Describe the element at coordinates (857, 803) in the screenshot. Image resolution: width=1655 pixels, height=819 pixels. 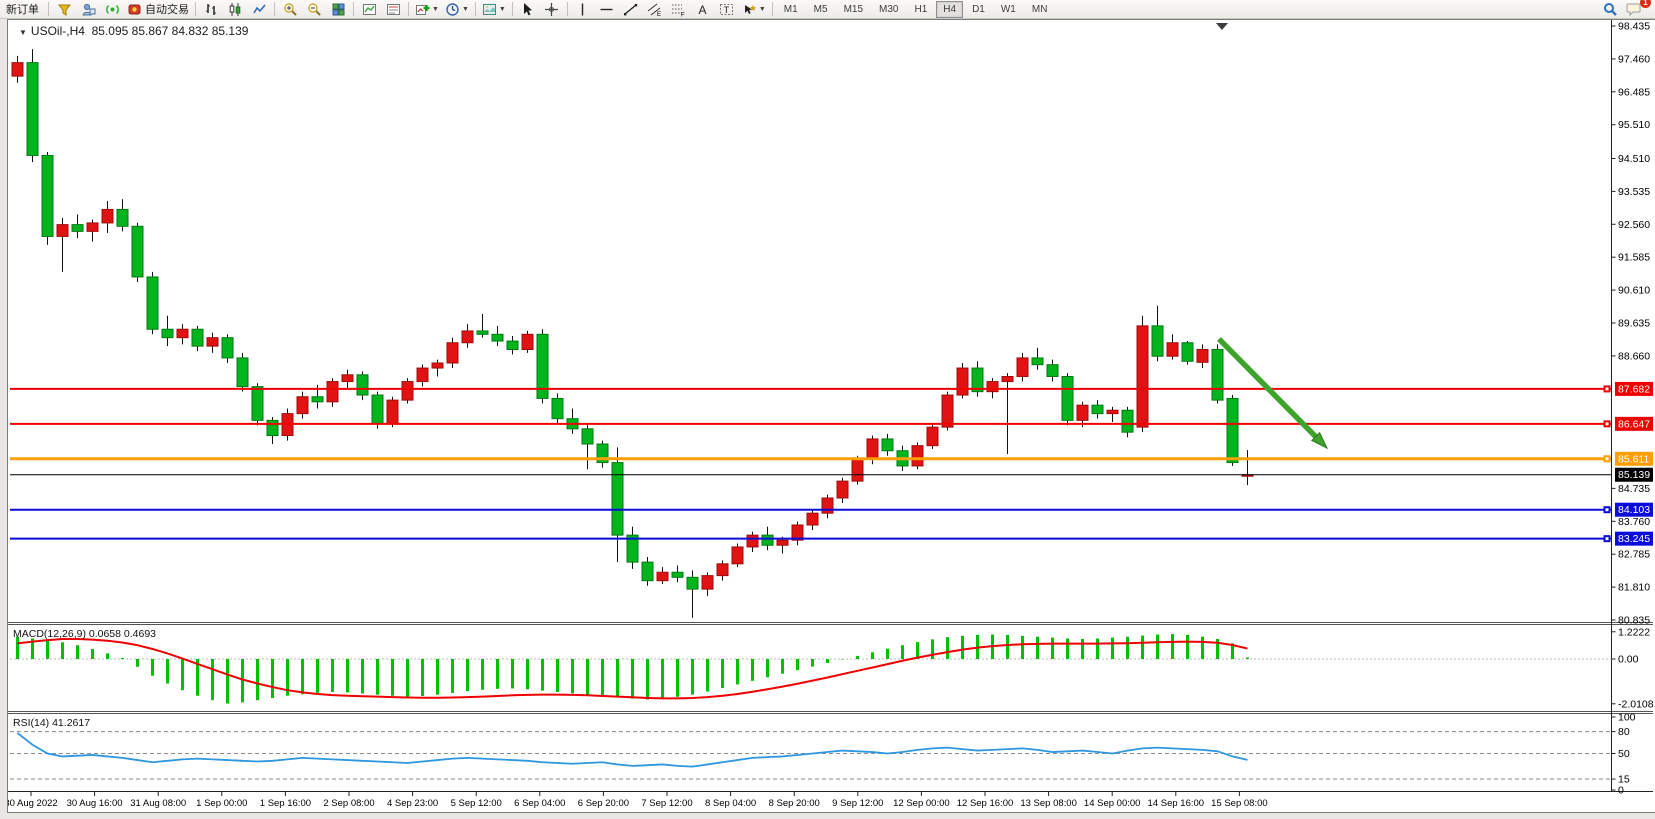
I see `svg-text: 9 Sep 12:00` at that location.